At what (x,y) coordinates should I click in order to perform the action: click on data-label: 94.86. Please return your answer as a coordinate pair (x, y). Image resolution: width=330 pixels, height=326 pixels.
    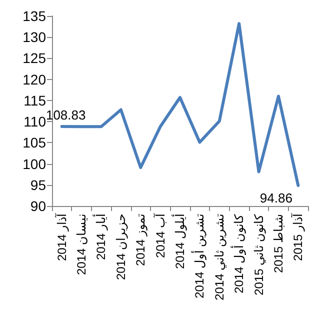
    Looking at the image, I should click on (276, 198).